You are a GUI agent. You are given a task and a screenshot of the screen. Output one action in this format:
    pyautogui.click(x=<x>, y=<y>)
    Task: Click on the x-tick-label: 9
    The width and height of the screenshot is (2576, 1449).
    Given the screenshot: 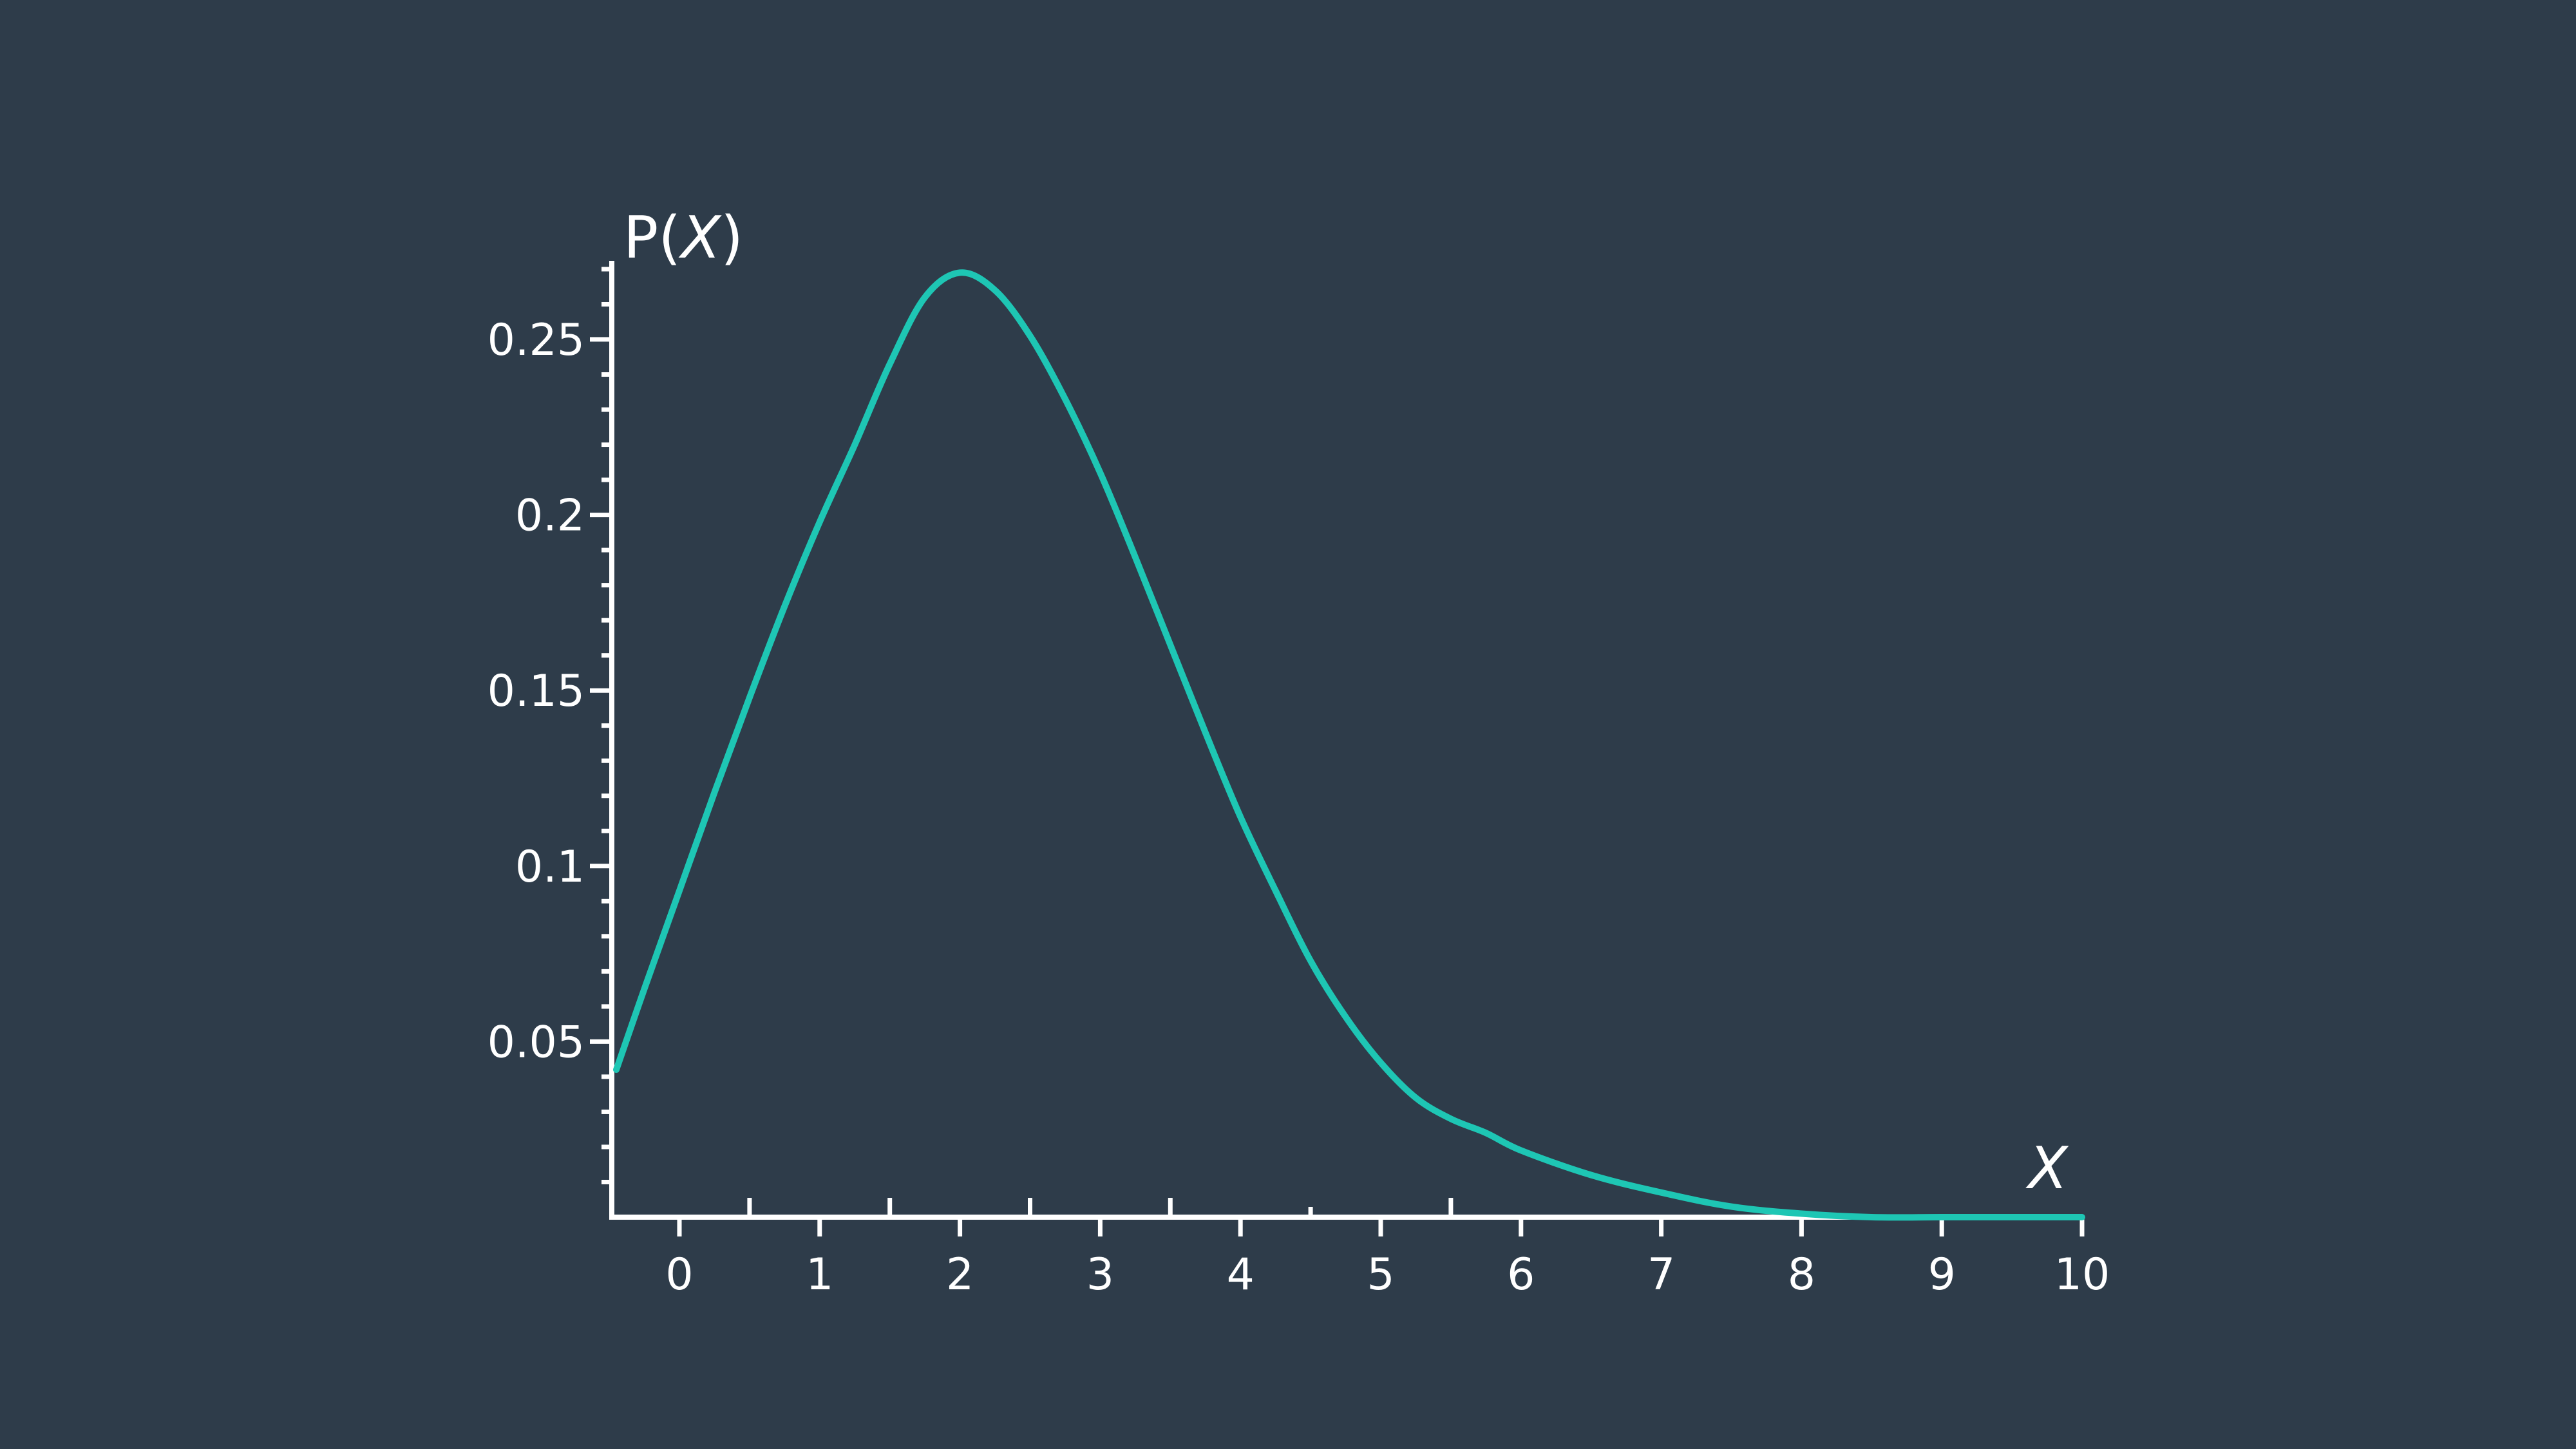 What is the action you would take?
    pyautogui.click(x=1942, y=1274)
    